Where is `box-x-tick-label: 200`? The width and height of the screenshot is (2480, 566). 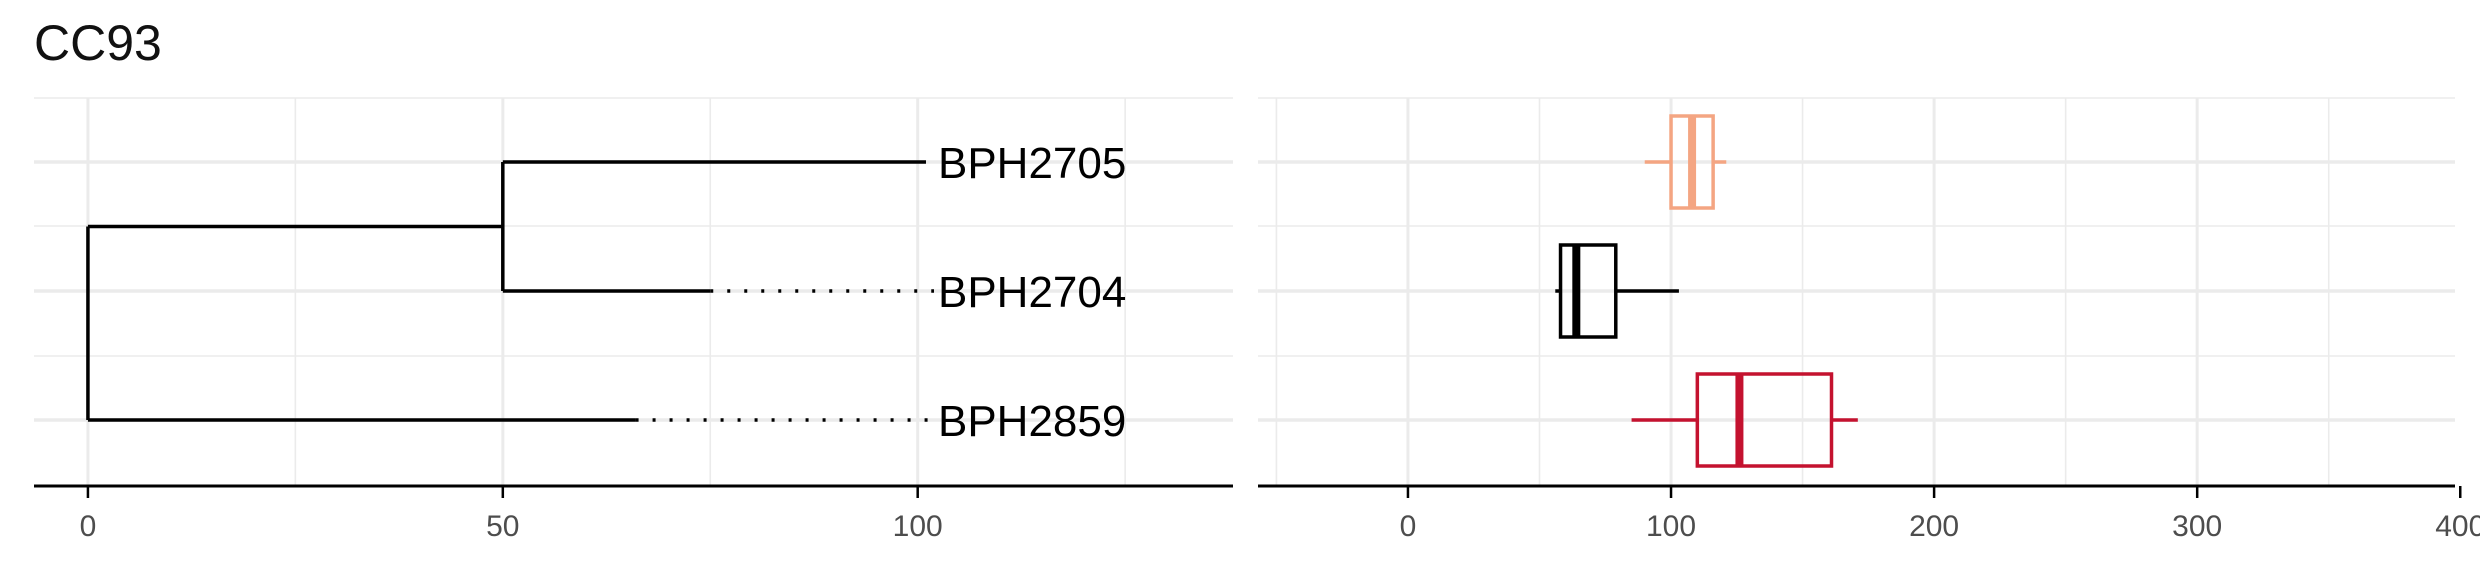
box-x-tick-label: 200 is located at coordinates (1934, 526).